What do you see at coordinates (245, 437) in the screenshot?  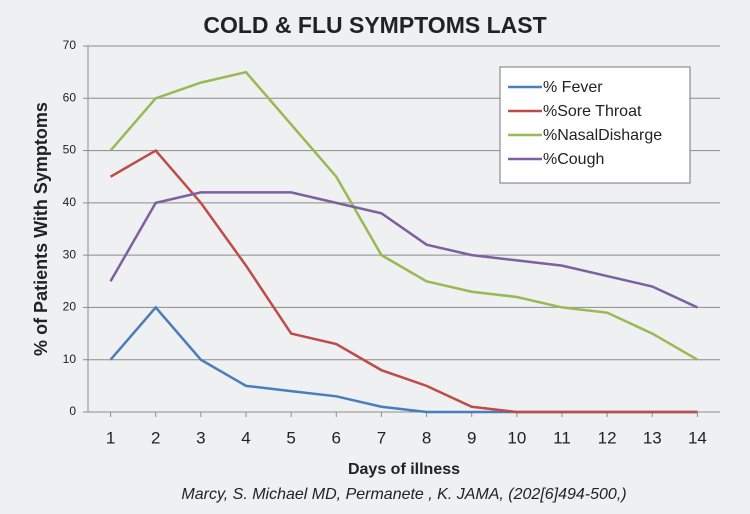 I see `x-tick-label: 4` at bounding box center [245, 437].